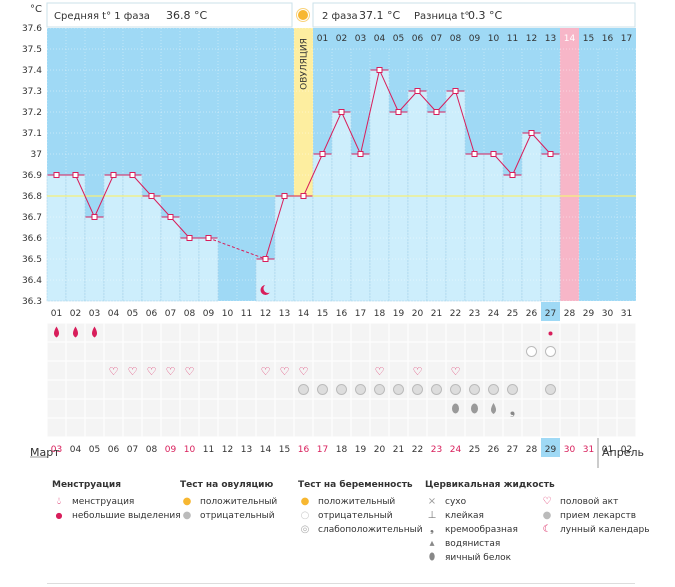 This screenshot has height=587, width=675. I want to click on y-tick-label: 36.8, so click(32, 197).